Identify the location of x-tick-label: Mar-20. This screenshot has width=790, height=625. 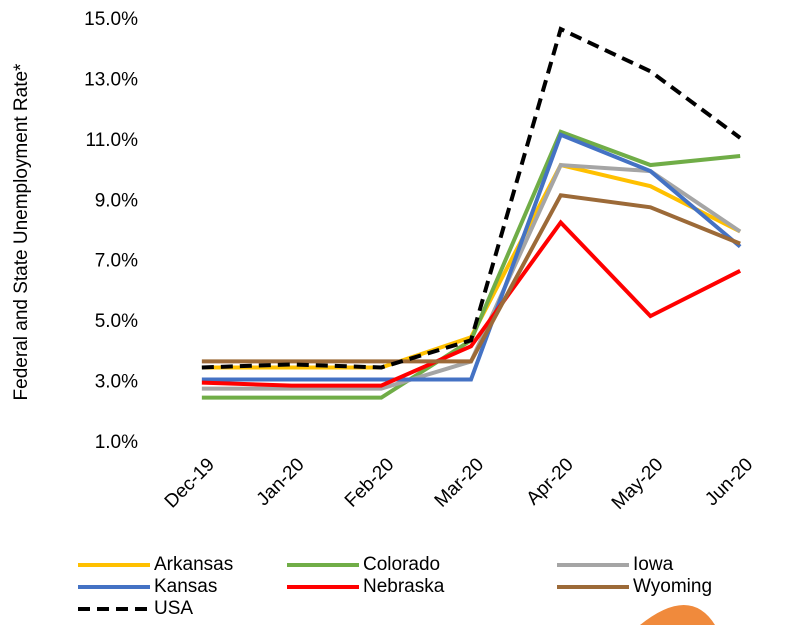
(459, 482).